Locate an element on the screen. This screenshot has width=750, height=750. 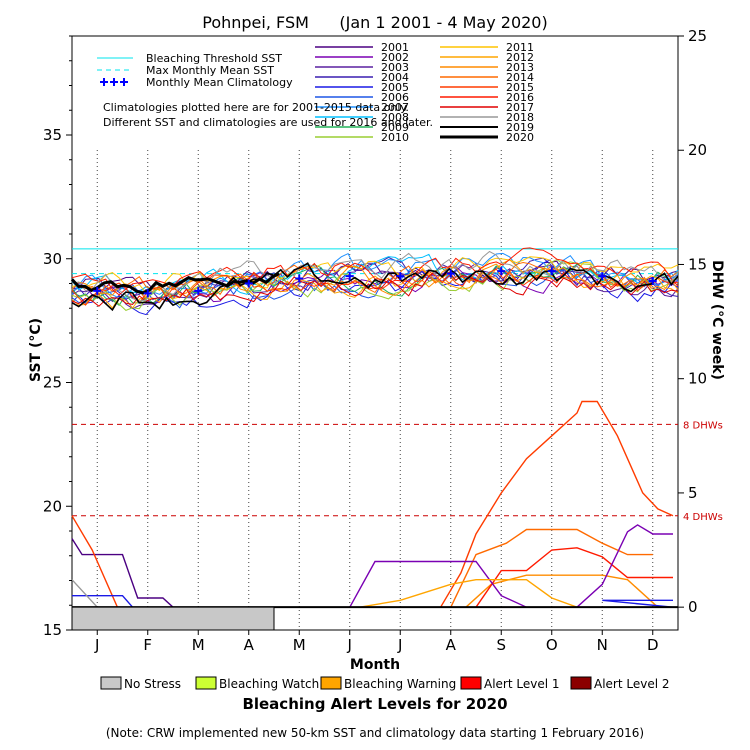
dhw-line-2013 is located at coordinates (569, 591).